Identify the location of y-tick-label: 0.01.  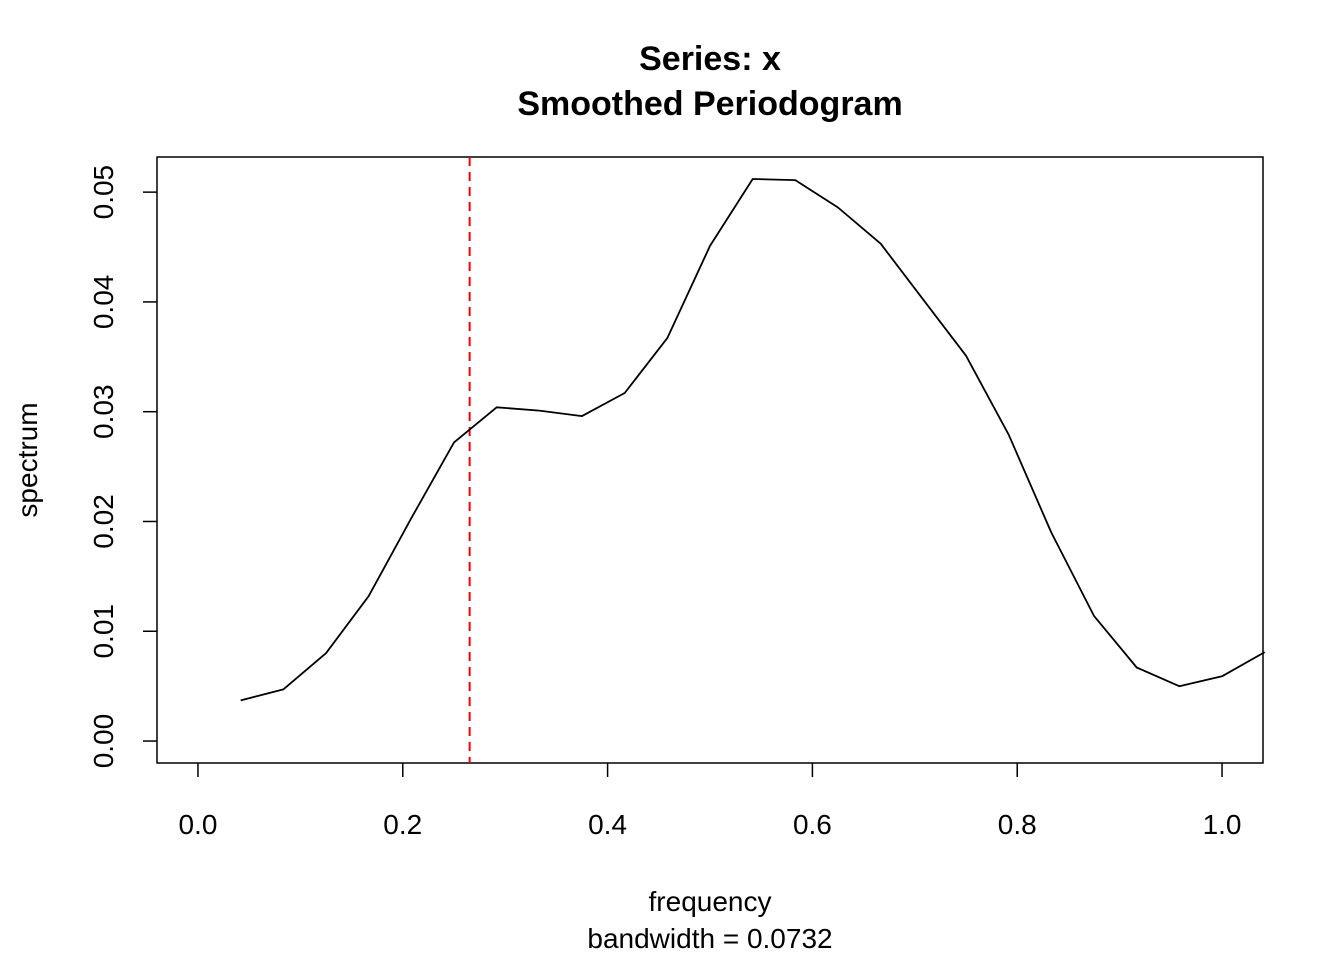
(103, 631).